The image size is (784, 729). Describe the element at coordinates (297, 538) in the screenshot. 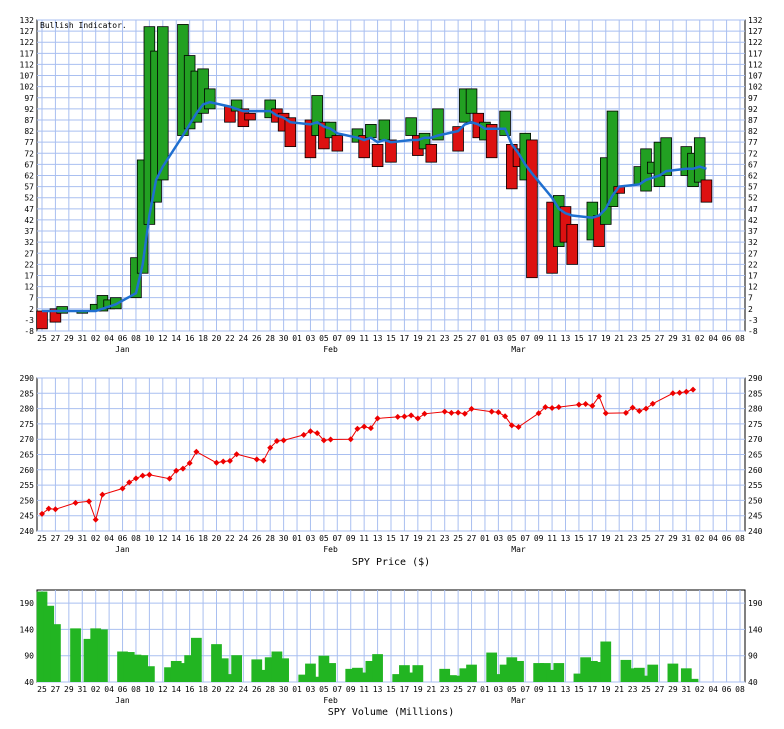

I see `x-tick-label: 01` at that location.